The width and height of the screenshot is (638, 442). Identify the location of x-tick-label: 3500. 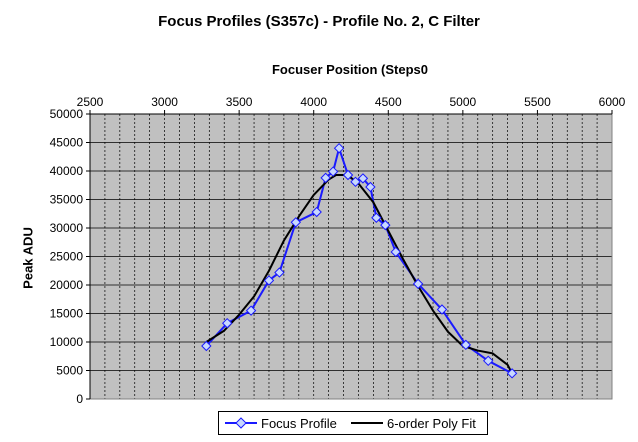
(239, 102).